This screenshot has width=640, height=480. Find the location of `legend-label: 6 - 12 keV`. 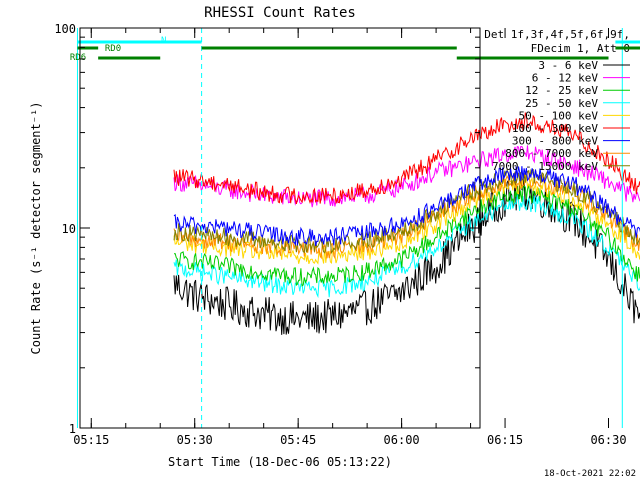

legend-label: 6 - 12 keV is located at coordinates (565, 78).